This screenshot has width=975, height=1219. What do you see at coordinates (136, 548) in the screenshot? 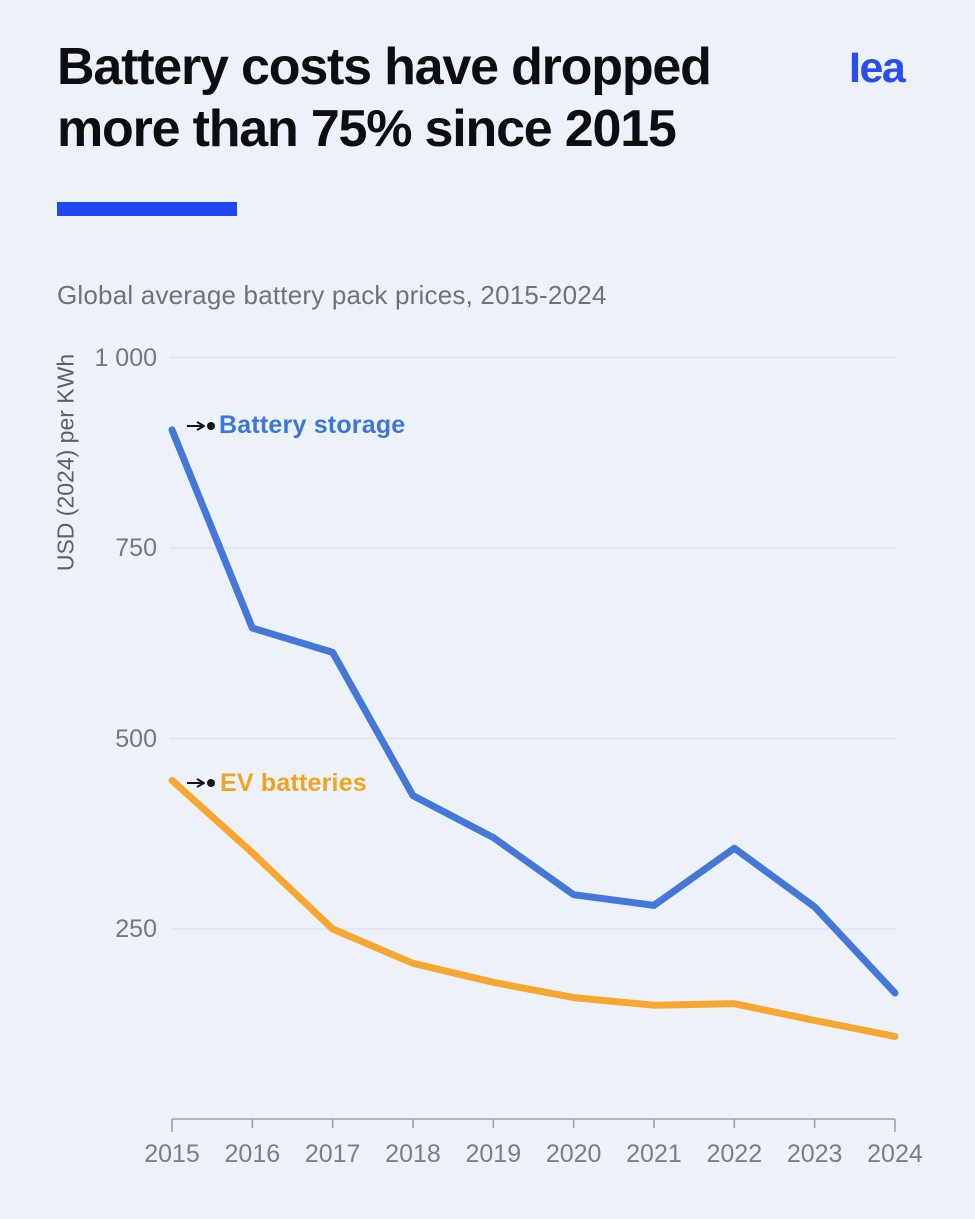
I see `y-tick-label: 750` at bounding box center [136, 548].